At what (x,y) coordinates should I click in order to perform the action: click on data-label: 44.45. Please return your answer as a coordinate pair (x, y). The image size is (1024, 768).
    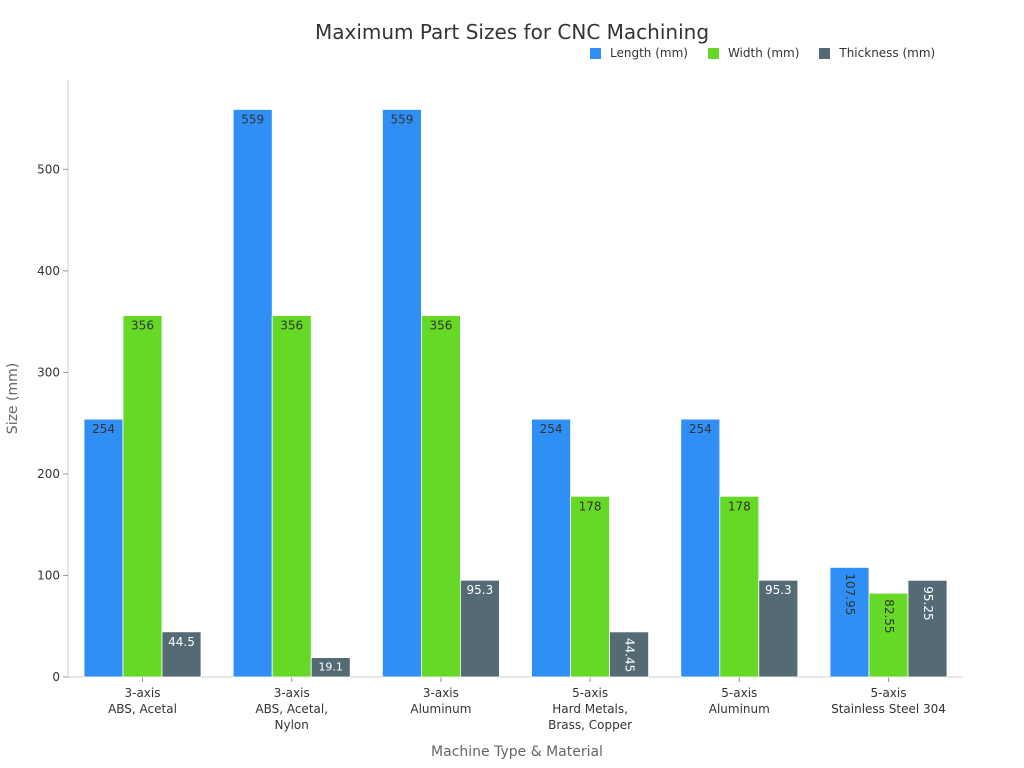
    Looking at the image, I should click on (630, 655).